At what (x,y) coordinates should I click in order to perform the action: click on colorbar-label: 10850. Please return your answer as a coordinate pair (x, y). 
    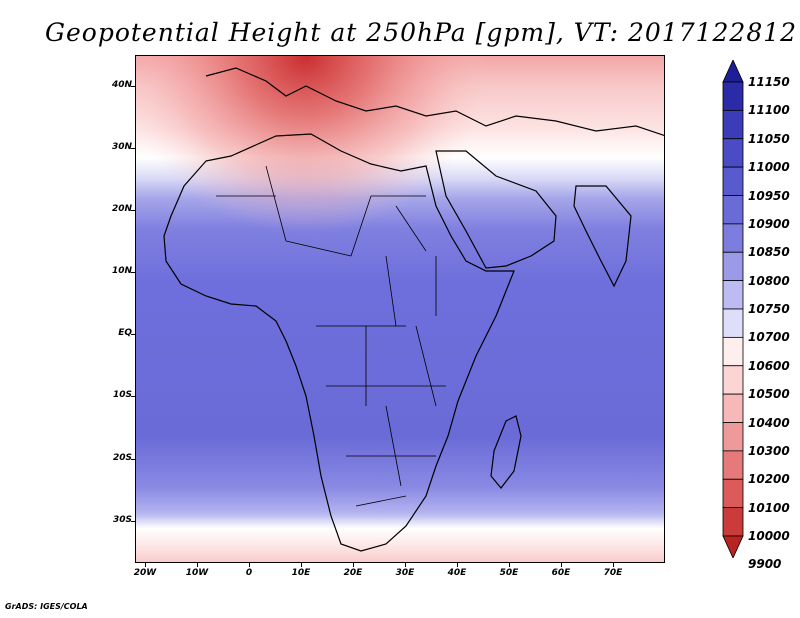
    Looking at the image, I should click on (769, 252).